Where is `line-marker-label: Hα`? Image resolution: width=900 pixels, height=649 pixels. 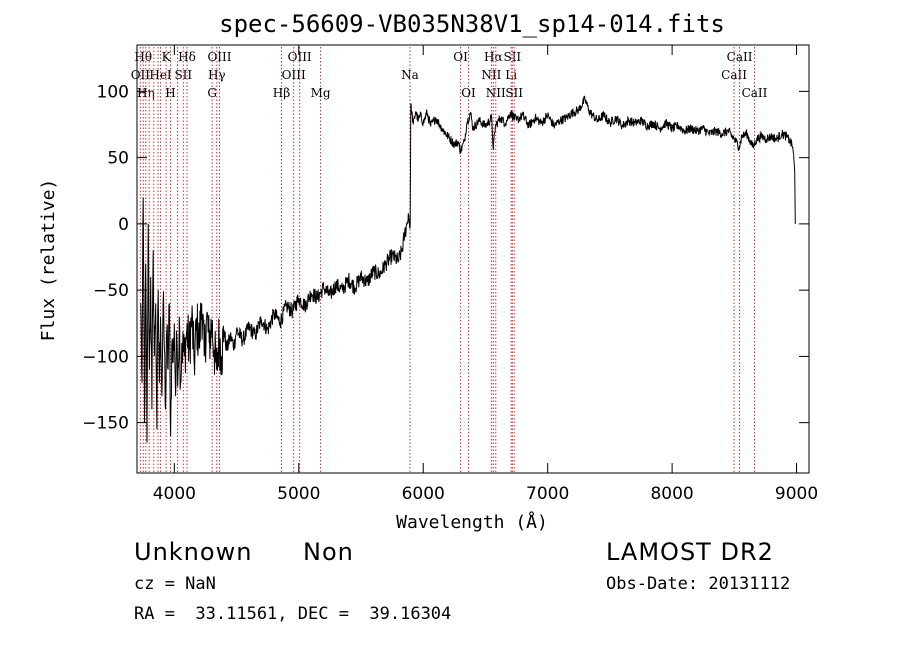 line-marker-label: Hα is located at coordinates (493, 57).